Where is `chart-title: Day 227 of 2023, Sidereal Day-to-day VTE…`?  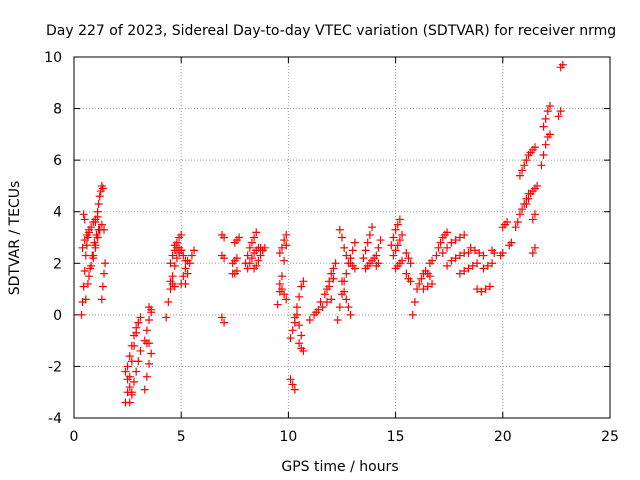 chart-title: Day 227 of 2023, Sidereal Day-to-day VTE… is located at coordinates (331, 31).